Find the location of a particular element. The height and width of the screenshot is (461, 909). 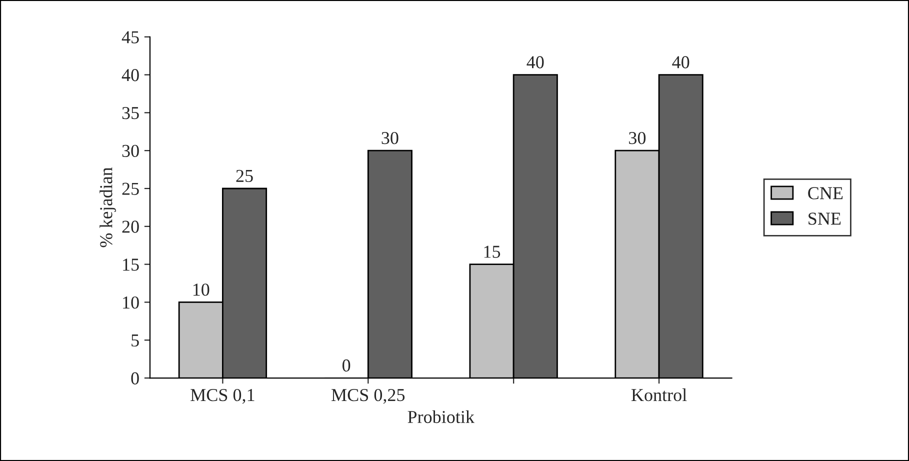

x-tick-label: MCS 0,25 is located at coordinates (368, 396).